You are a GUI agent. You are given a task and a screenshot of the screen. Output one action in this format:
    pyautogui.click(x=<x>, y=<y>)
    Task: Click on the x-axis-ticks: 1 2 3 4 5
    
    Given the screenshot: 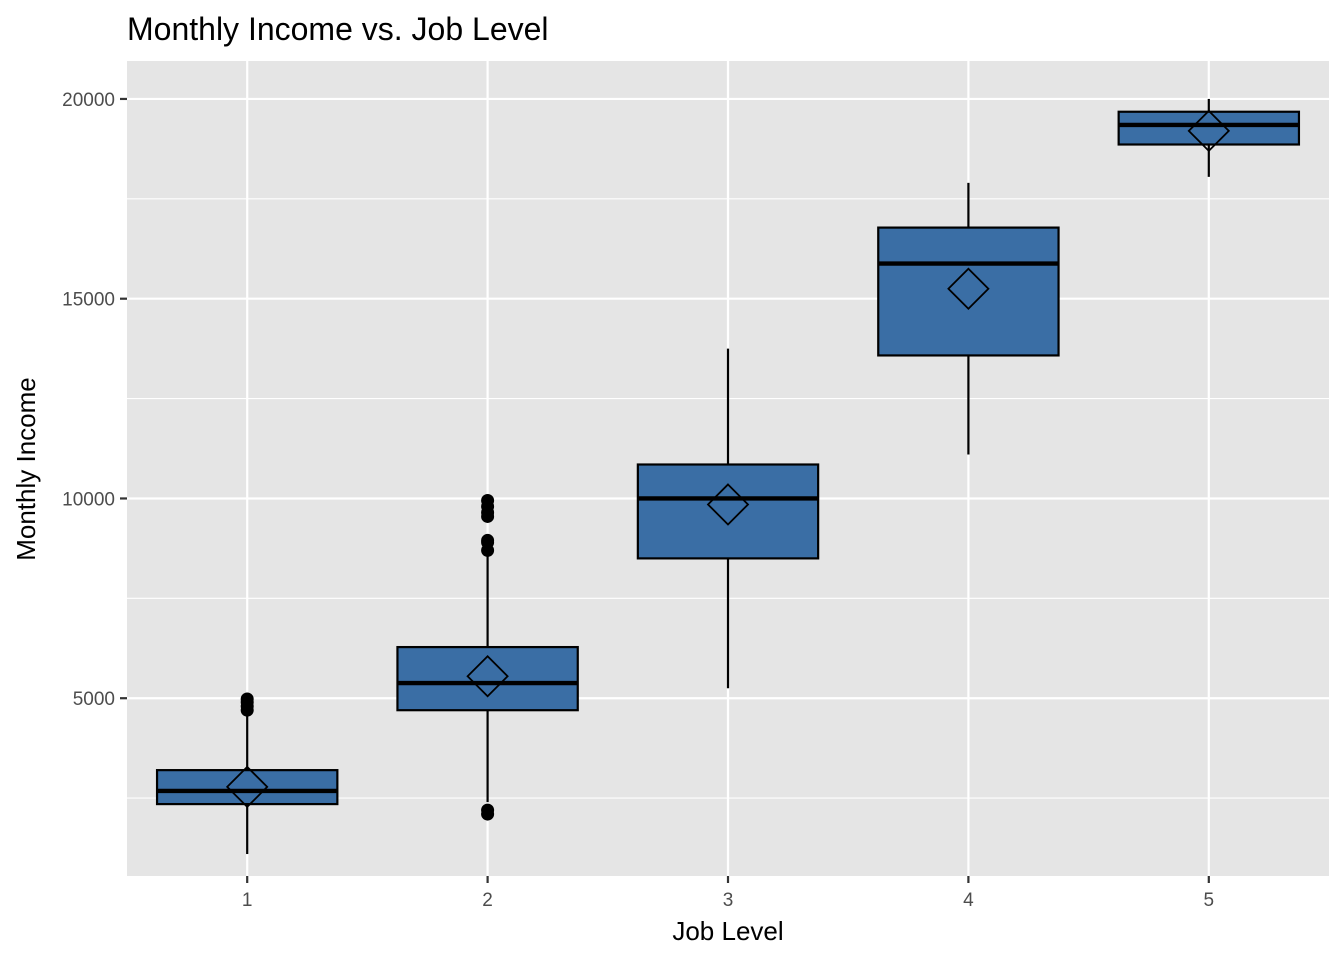 What is the action you would take?
    pyautogui.click(x=728, y=893)
    